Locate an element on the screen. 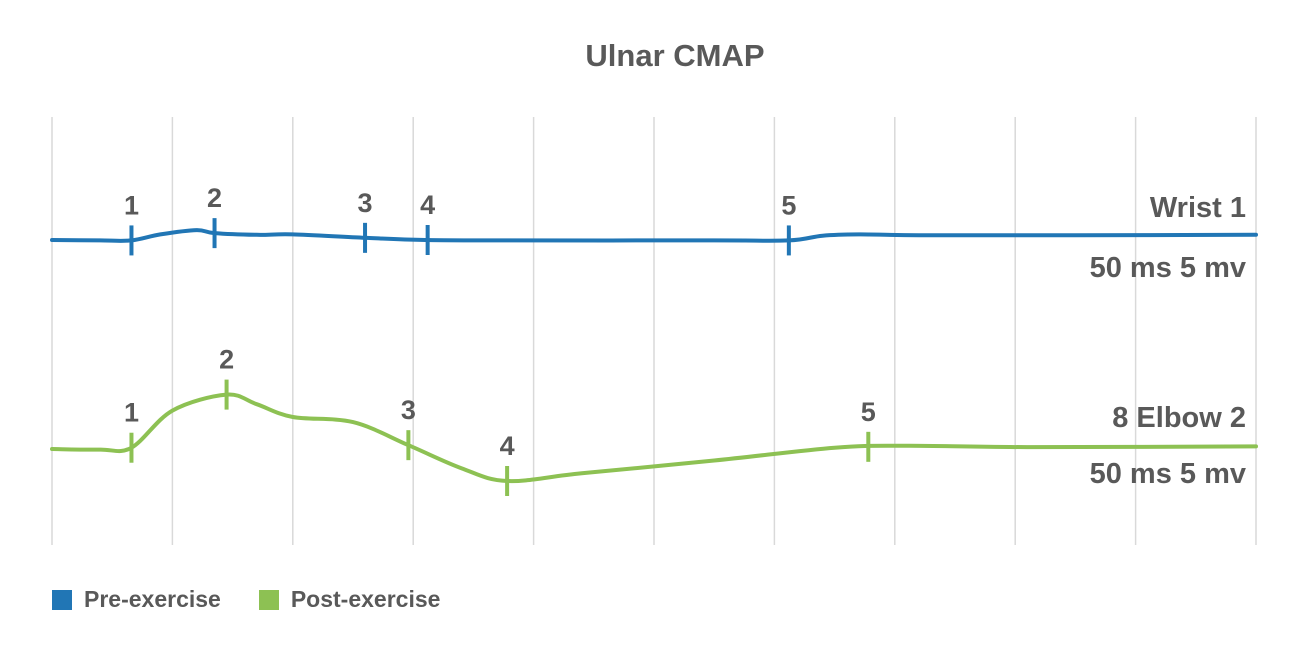 The image size is (1310, 652). legend-item-pre-exercise: Pre-exercise is located at coordinates (136, 599).